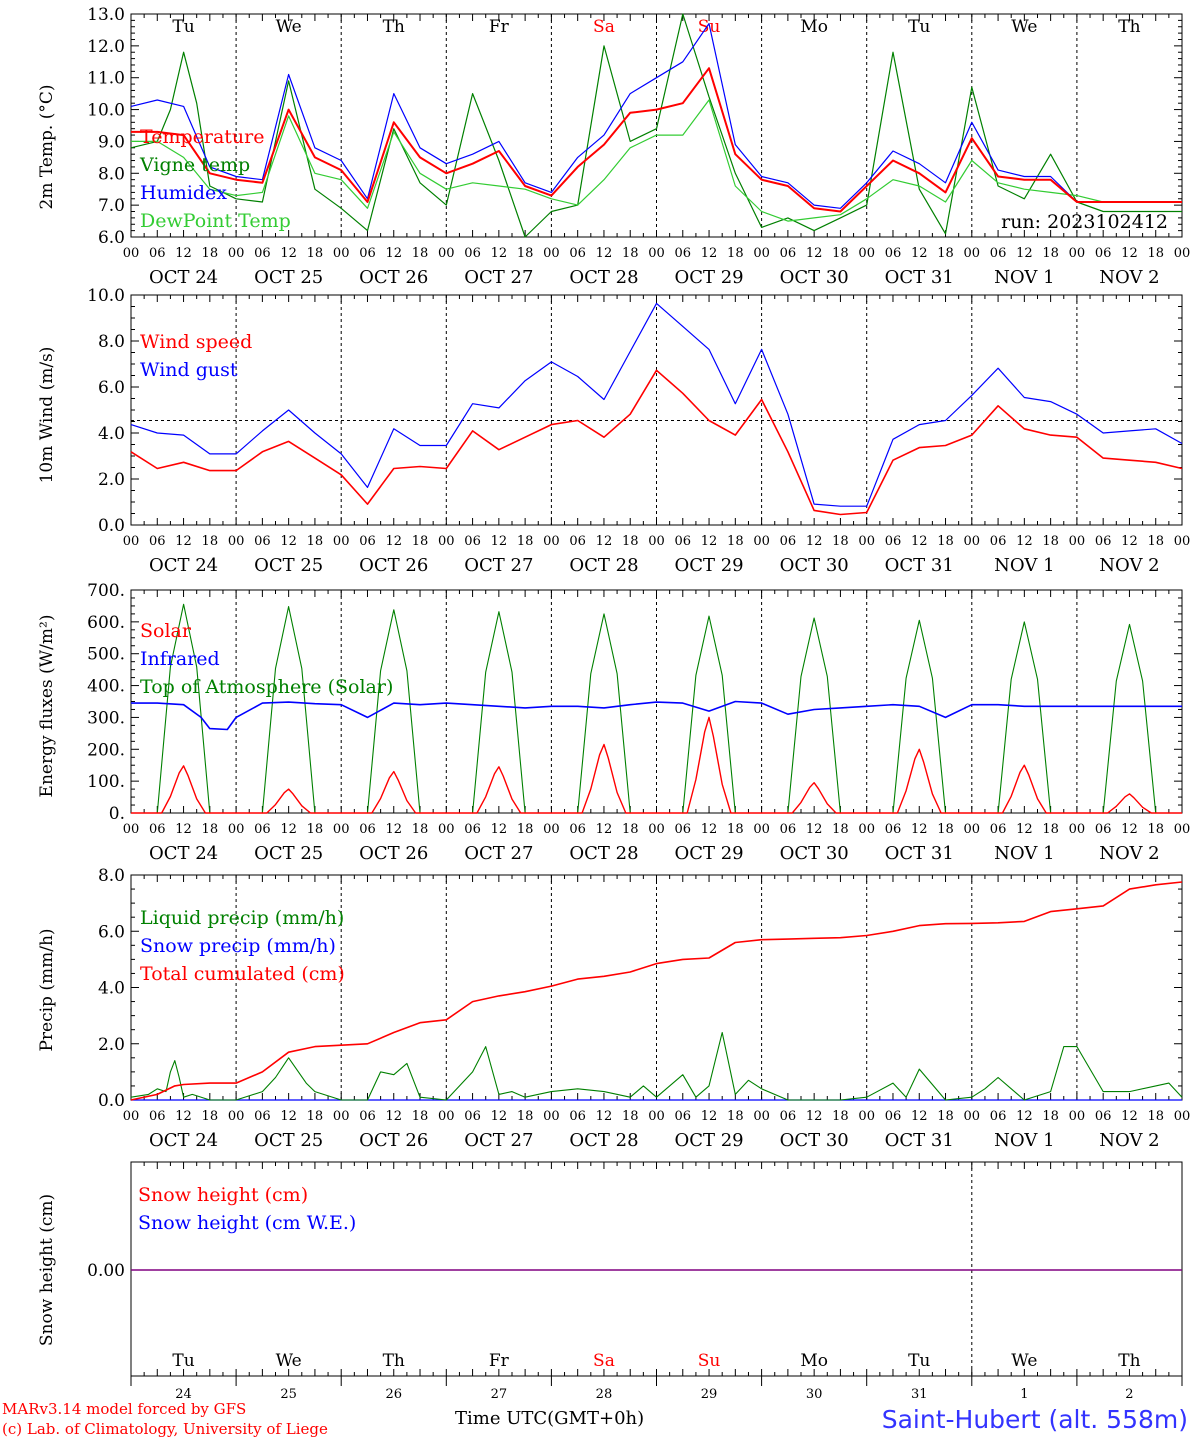 This screenshot has height=1440, width=1194. What do you see at coordinates (498, 853) in the screenshot?
I see `x-date-label: OCT 27` at bounding box center [498, 853].